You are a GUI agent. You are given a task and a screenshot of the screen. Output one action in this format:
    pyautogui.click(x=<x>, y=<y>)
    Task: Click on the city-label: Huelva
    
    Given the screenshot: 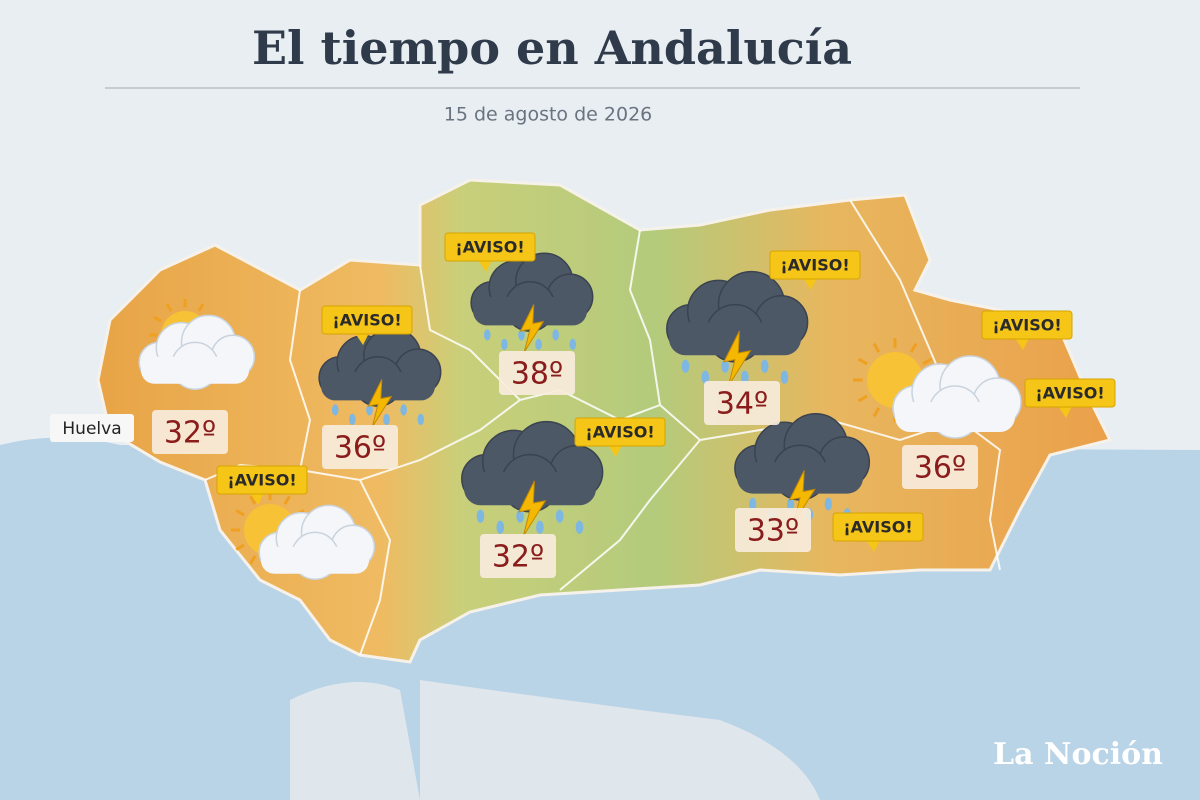 What is the action you would take?
    pyautogui.click(x=91, y=429)
    